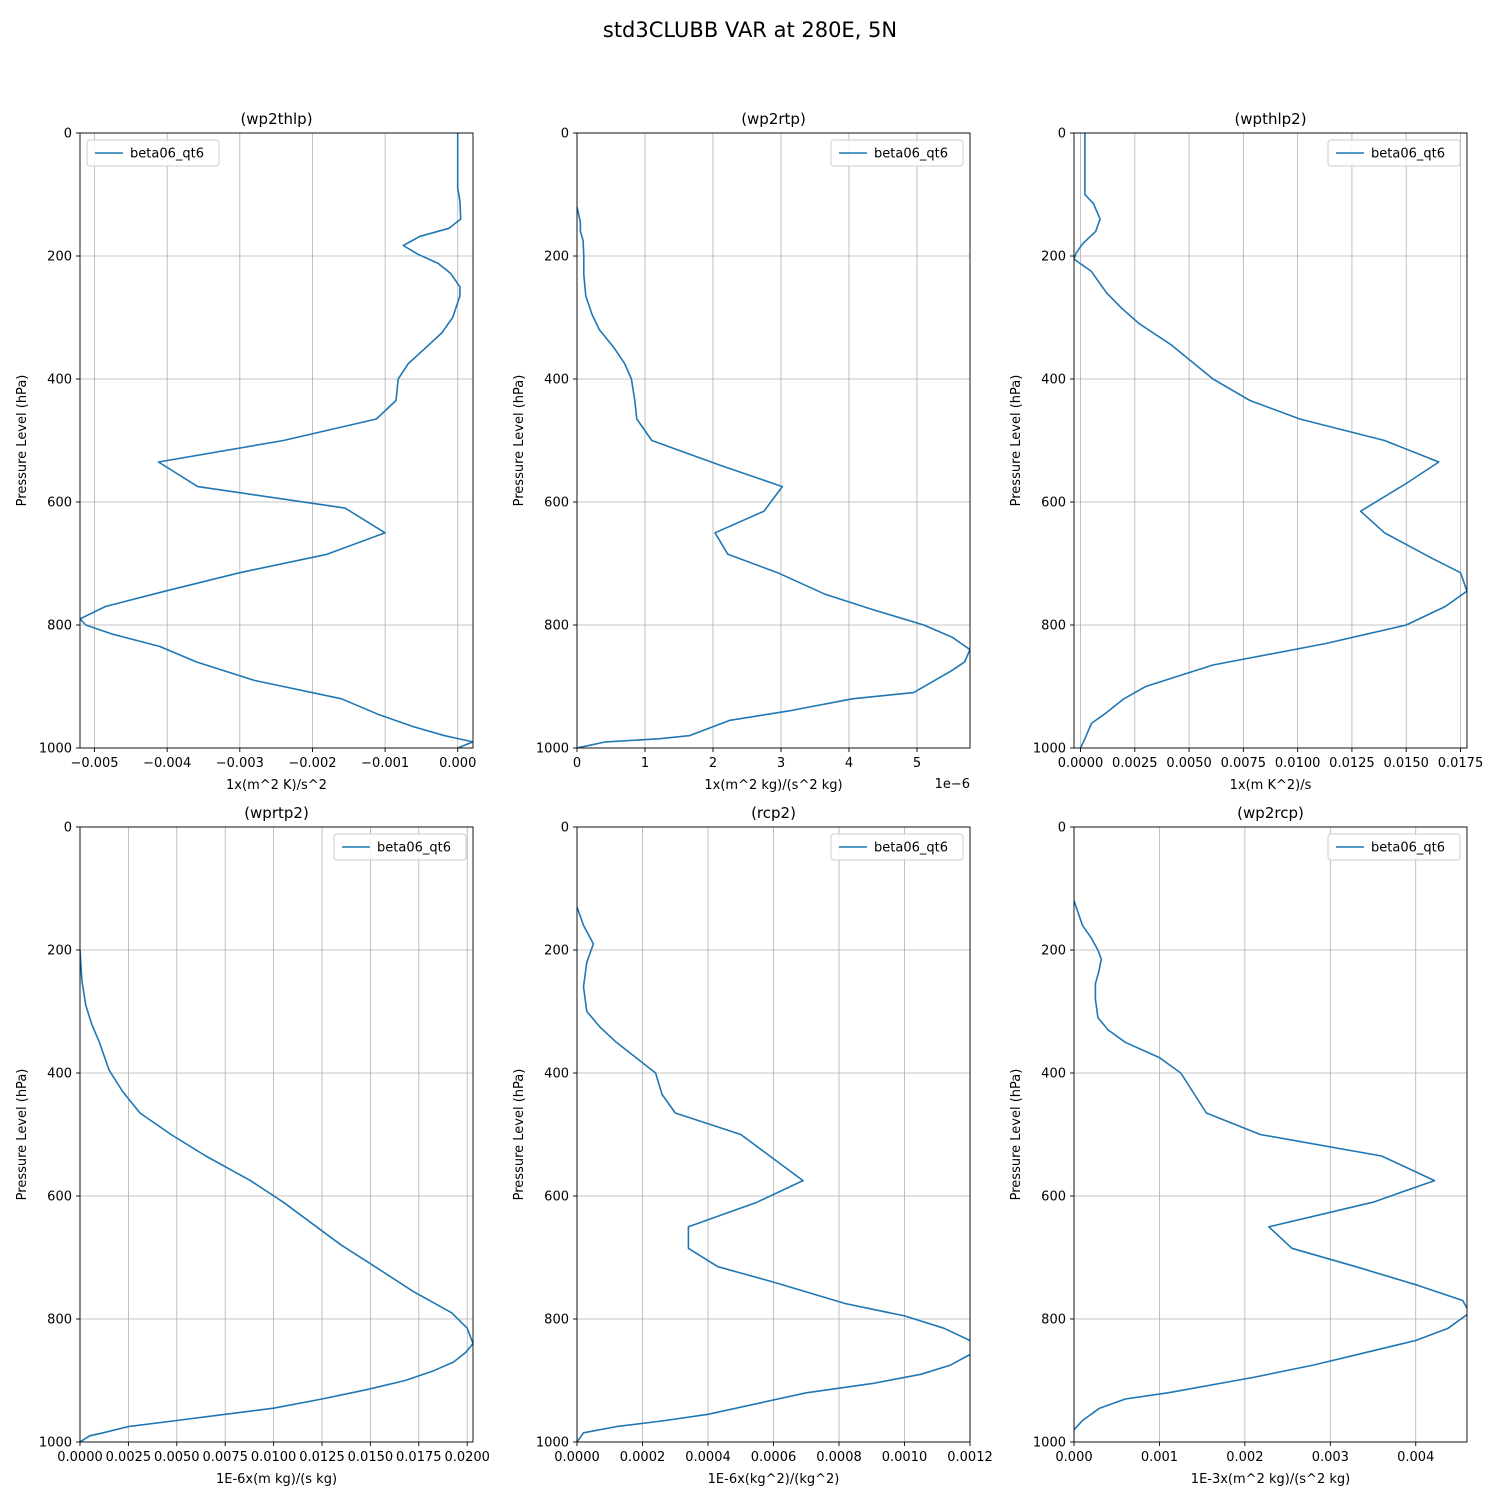 Image resolution: width=1500 pixels, height=1500 pixels. Describe the element at coordinates (385, 763) in the screenshot. I see `x-tick-label: −0.001` at that location.